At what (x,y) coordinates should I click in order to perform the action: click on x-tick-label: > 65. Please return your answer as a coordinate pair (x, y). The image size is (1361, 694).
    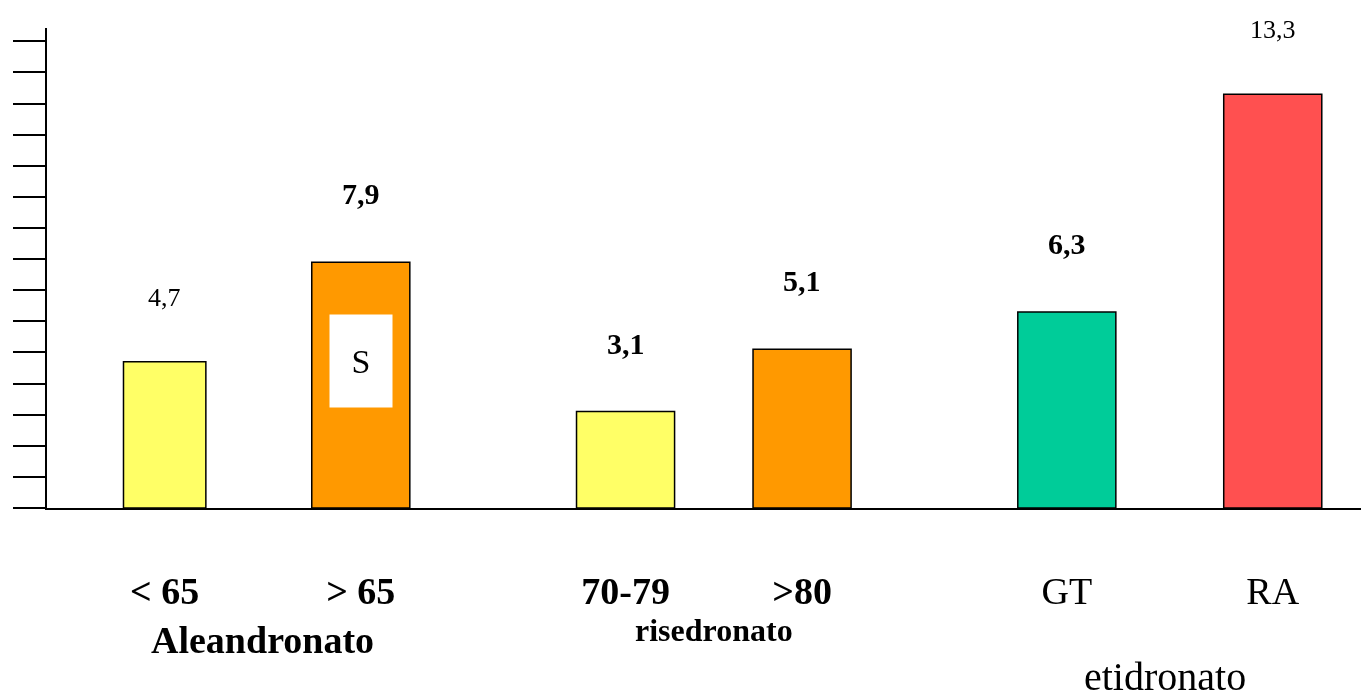
    Looking at the image, I should click on (361, 590).